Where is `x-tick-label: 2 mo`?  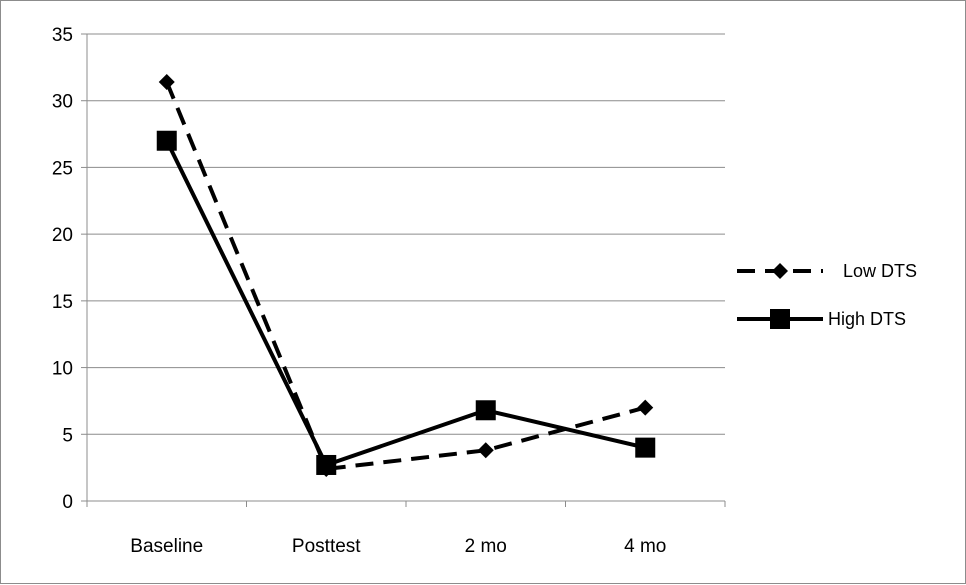 x-tick-label: 2 mo is located at coordinates (486, 546).